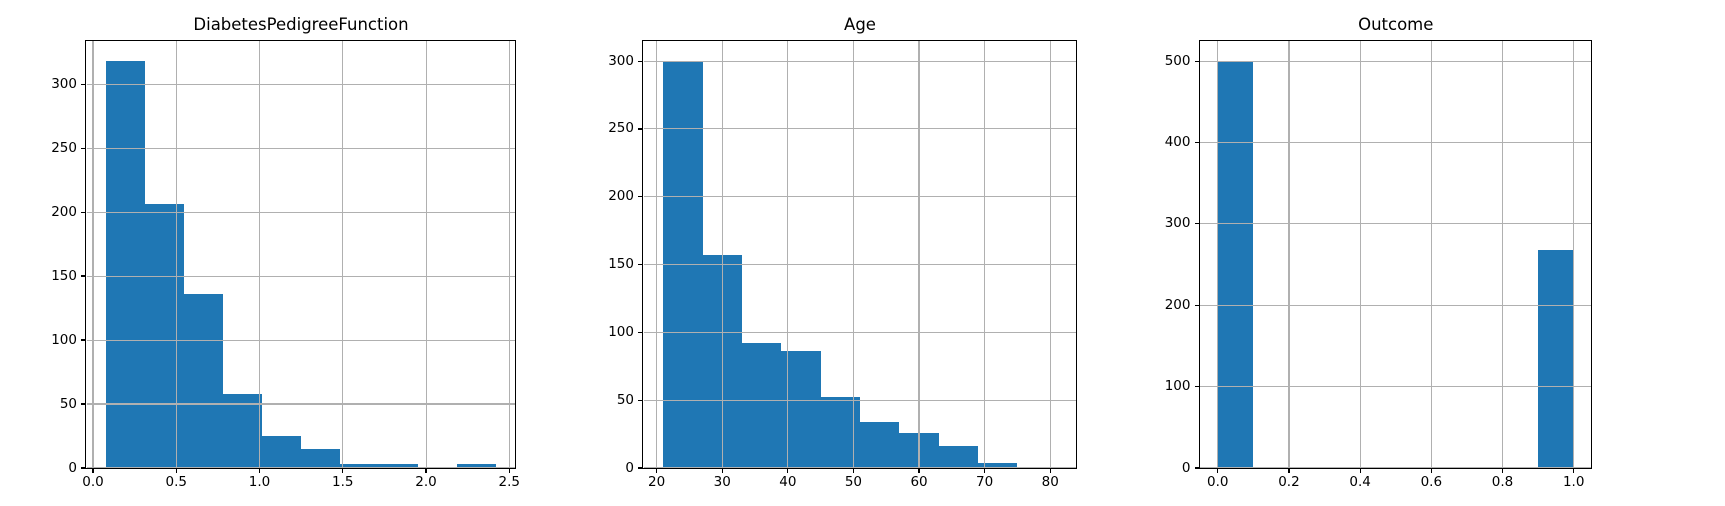  I want to click on y-tick-label: 400, so click(1177, 142).